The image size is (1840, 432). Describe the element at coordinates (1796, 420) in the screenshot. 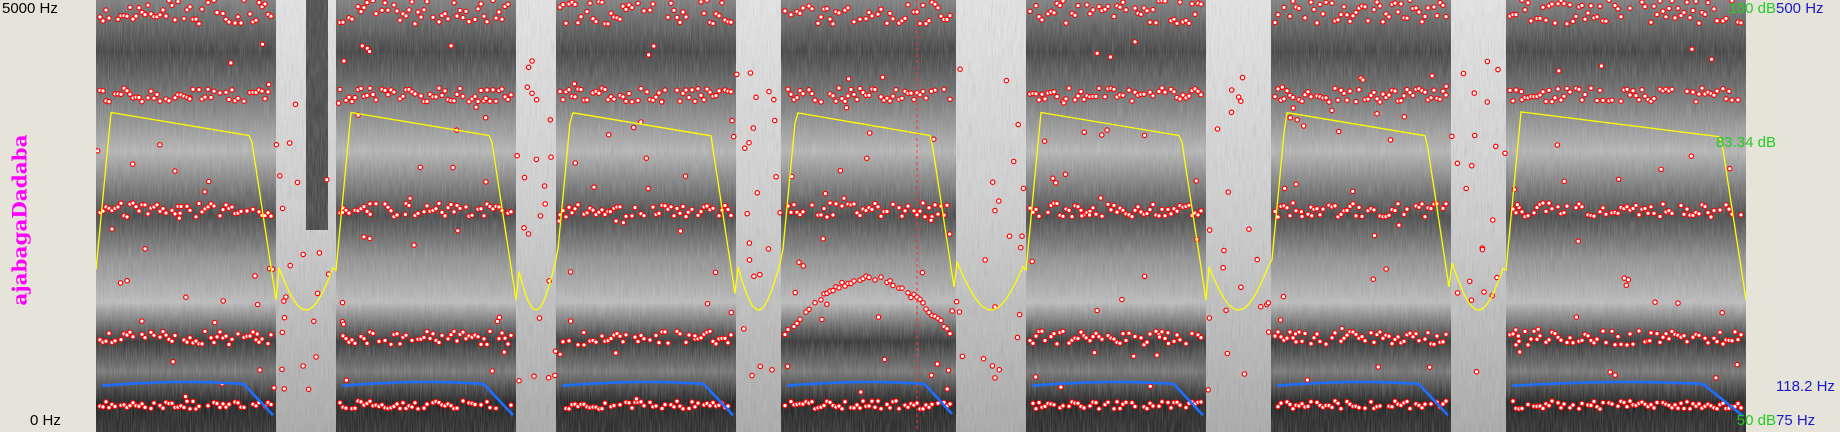

I see `pitch-min-label: 75 Hz` at that location.